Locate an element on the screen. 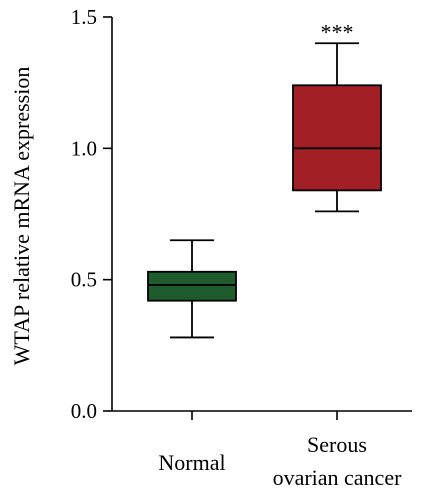 Image resolution: width=425 pixels, height=500 pixels. y-tick-label: 0.5 is located at coordinates (84, 280).